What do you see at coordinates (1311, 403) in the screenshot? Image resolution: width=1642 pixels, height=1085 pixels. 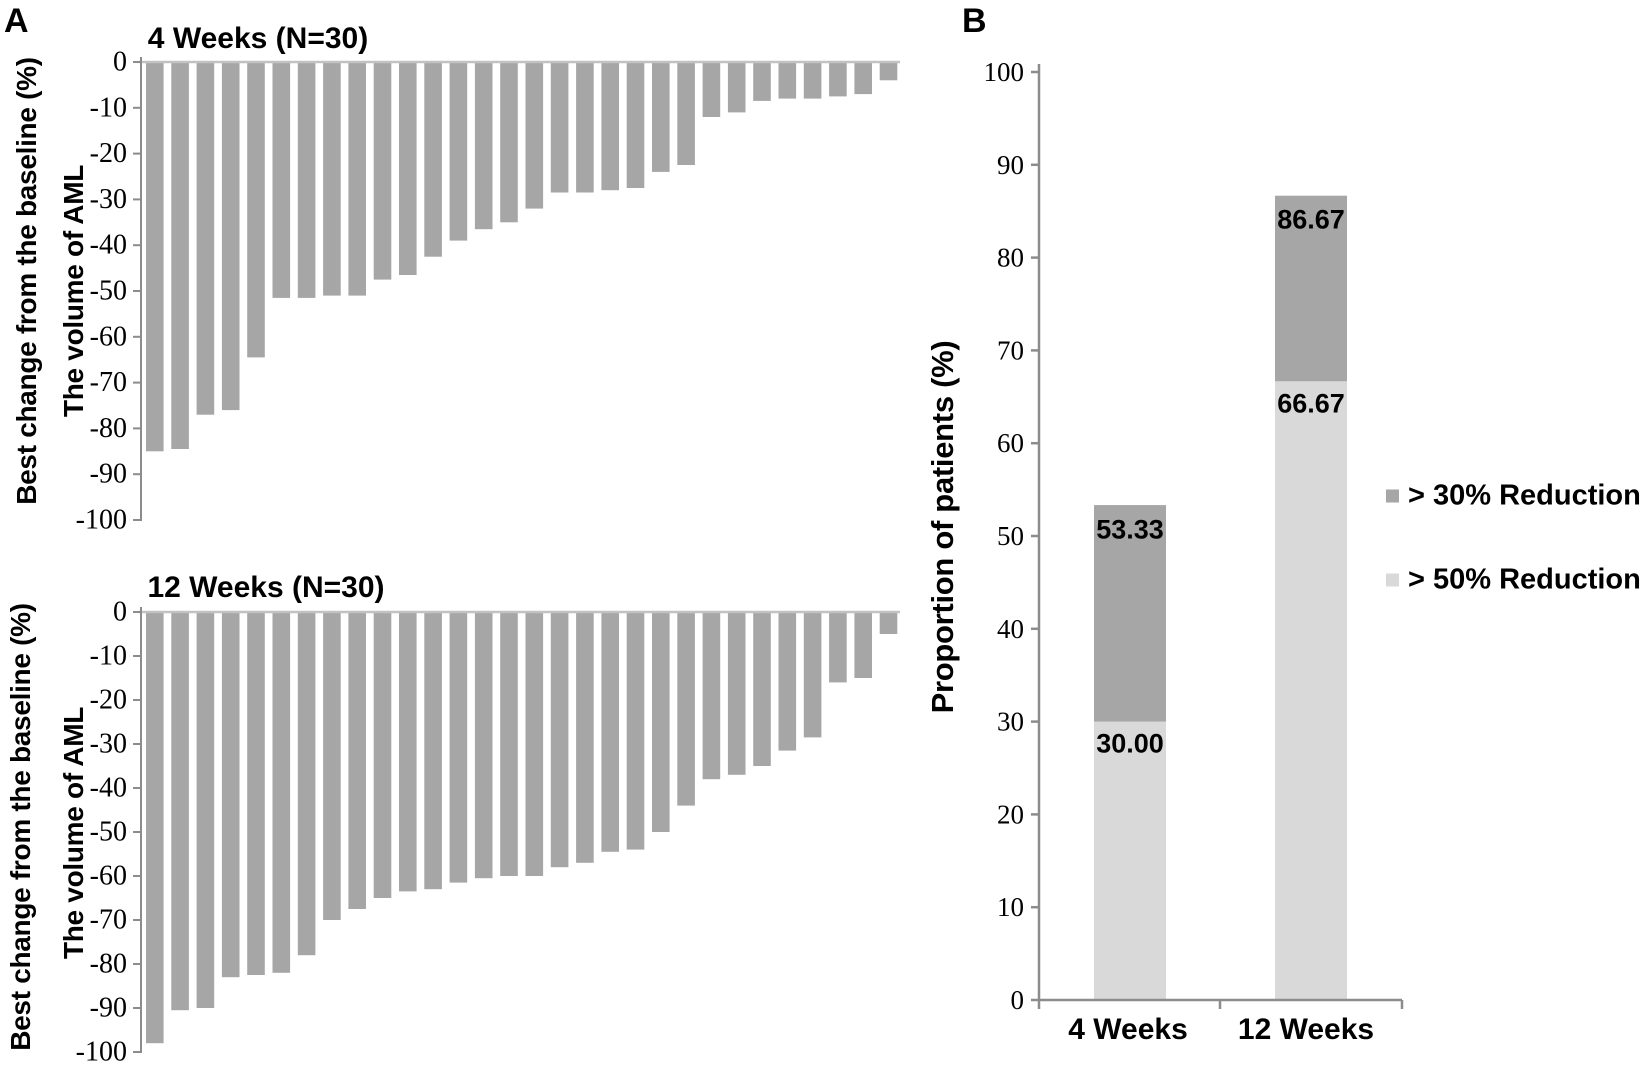 I see `segment-value-label-12w-gt50: 66.67` at bounding box center [1311, 403].